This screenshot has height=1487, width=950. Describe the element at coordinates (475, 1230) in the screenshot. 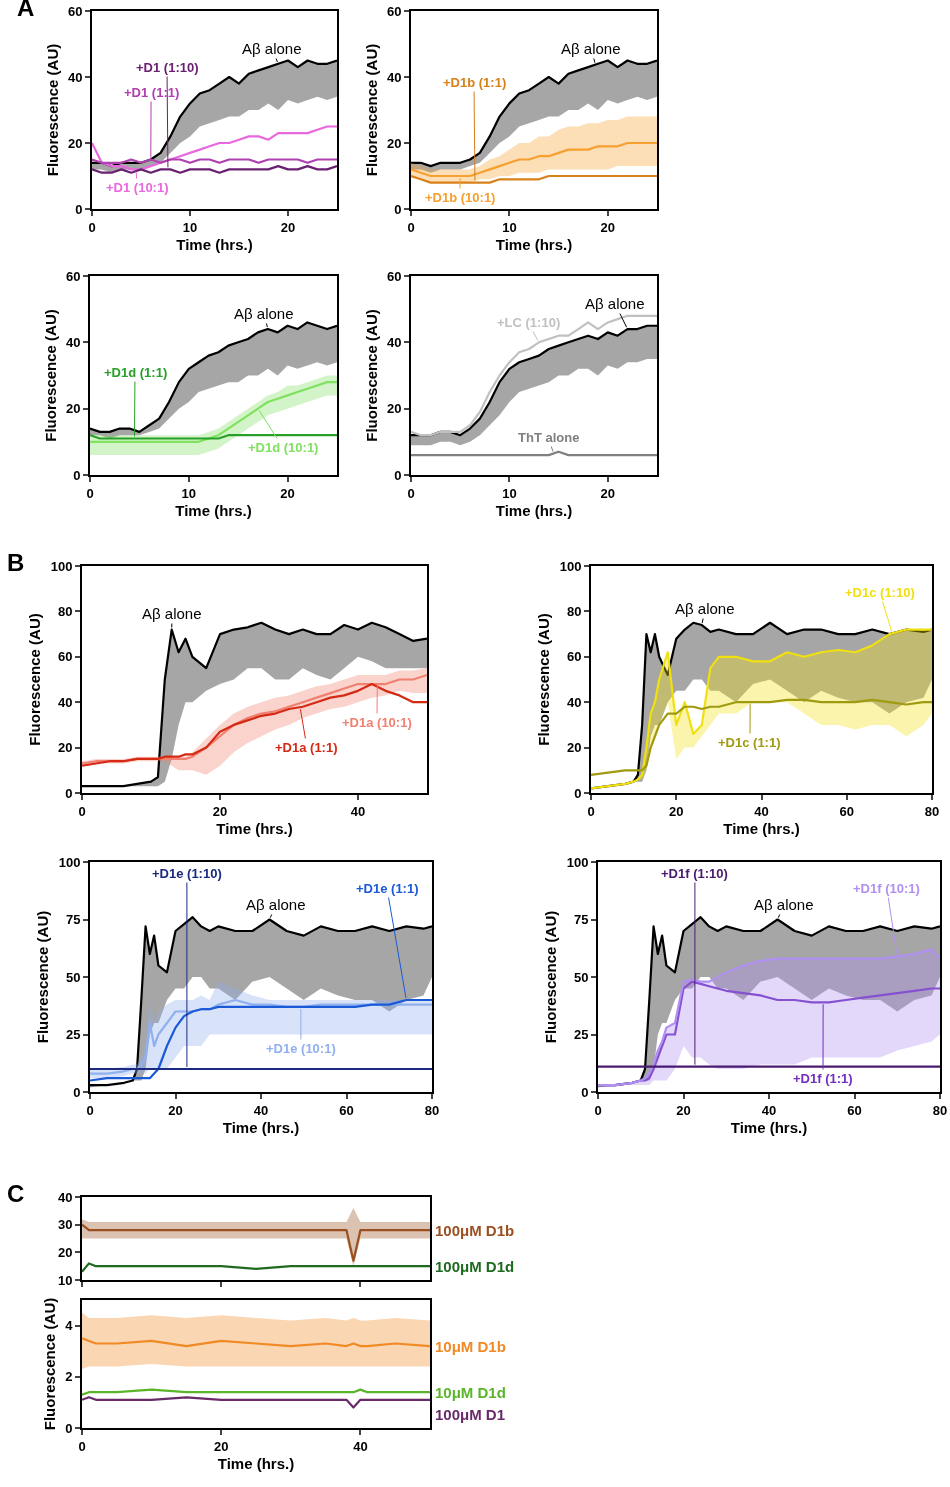

I see `series-label: 100μM D1b` at that location.